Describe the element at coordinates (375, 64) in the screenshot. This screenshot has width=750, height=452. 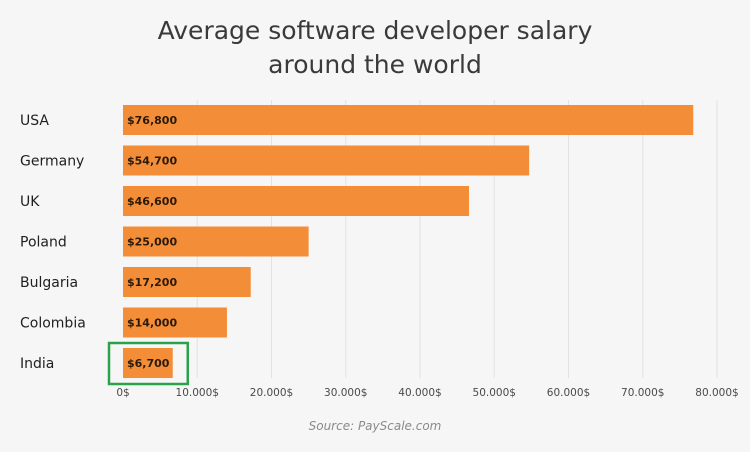
I see `chart-title-line-2: around the world` at that location.